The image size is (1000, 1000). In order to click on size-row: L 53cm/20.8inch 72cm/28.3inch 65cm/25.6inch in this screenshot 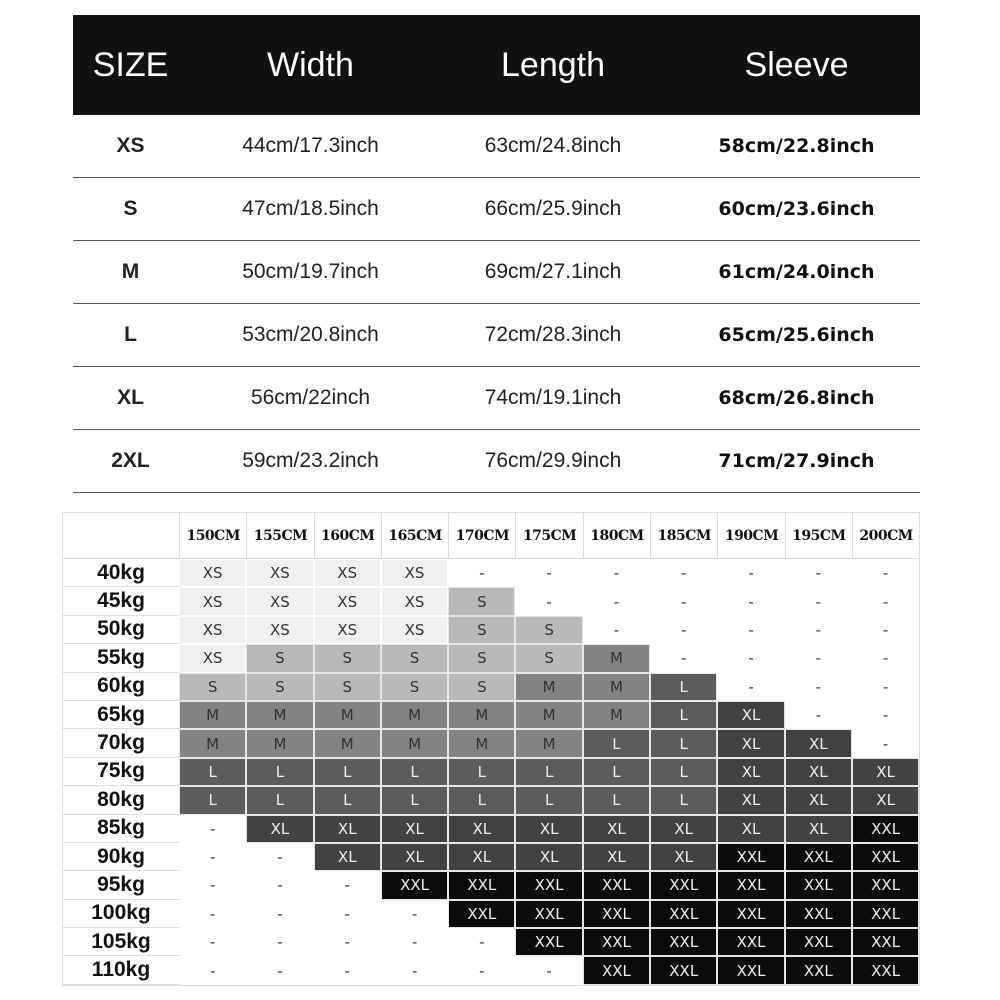, I will do `click(496, 335)`.